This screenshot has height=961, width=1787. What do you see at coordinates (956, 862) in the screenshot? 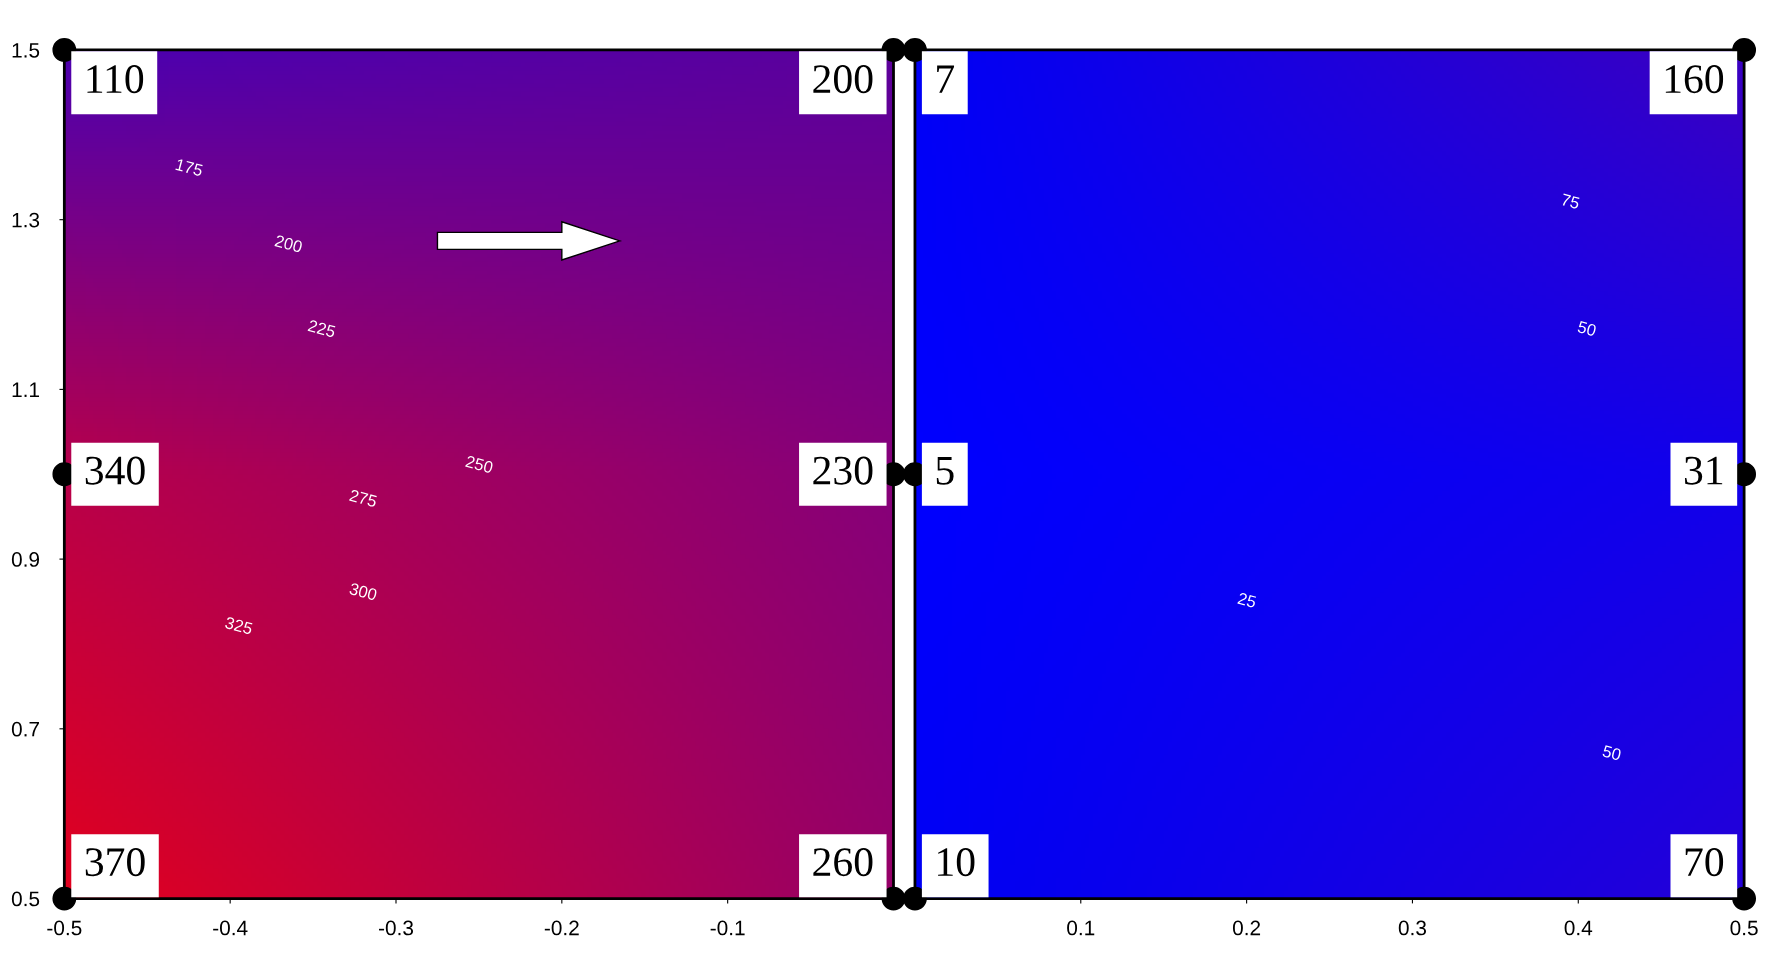
I see `annotation: 10` at bounding box center [956, 862].